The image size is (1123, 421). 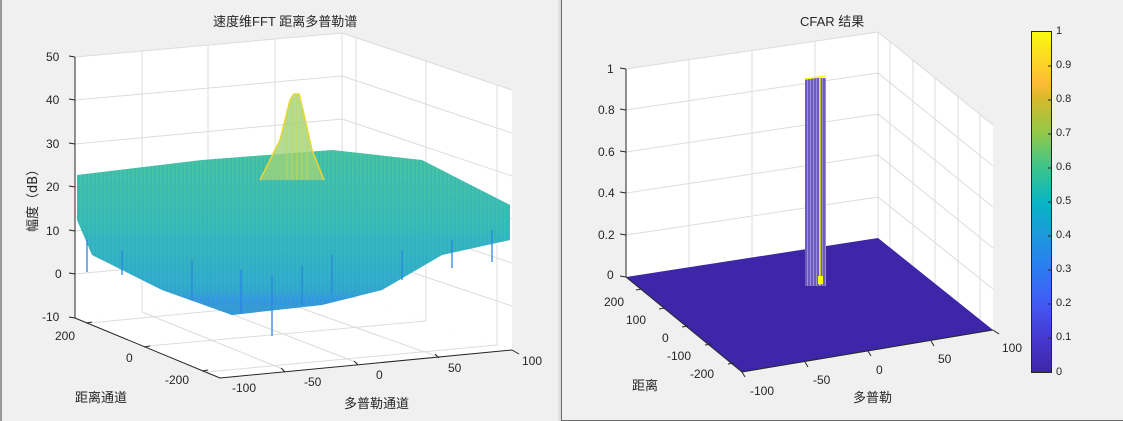 I want to click on cfar-x-tick-neg50: -50, so click(x=822, y=380).